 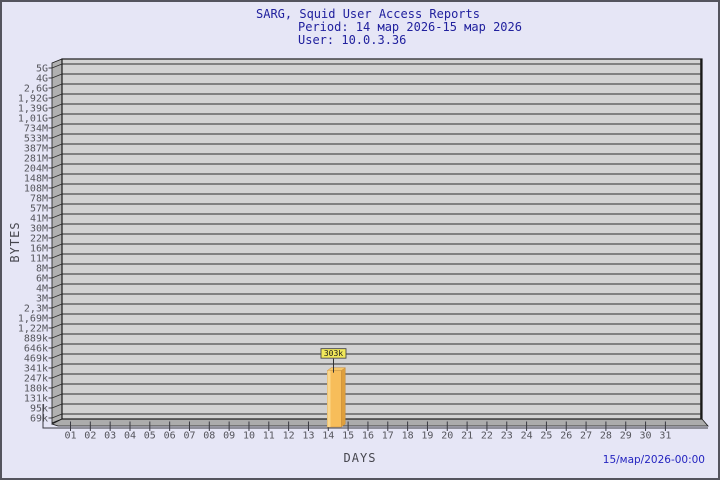 I want to click on x-axis-tick-label: 29, so click(x=626, y=436).